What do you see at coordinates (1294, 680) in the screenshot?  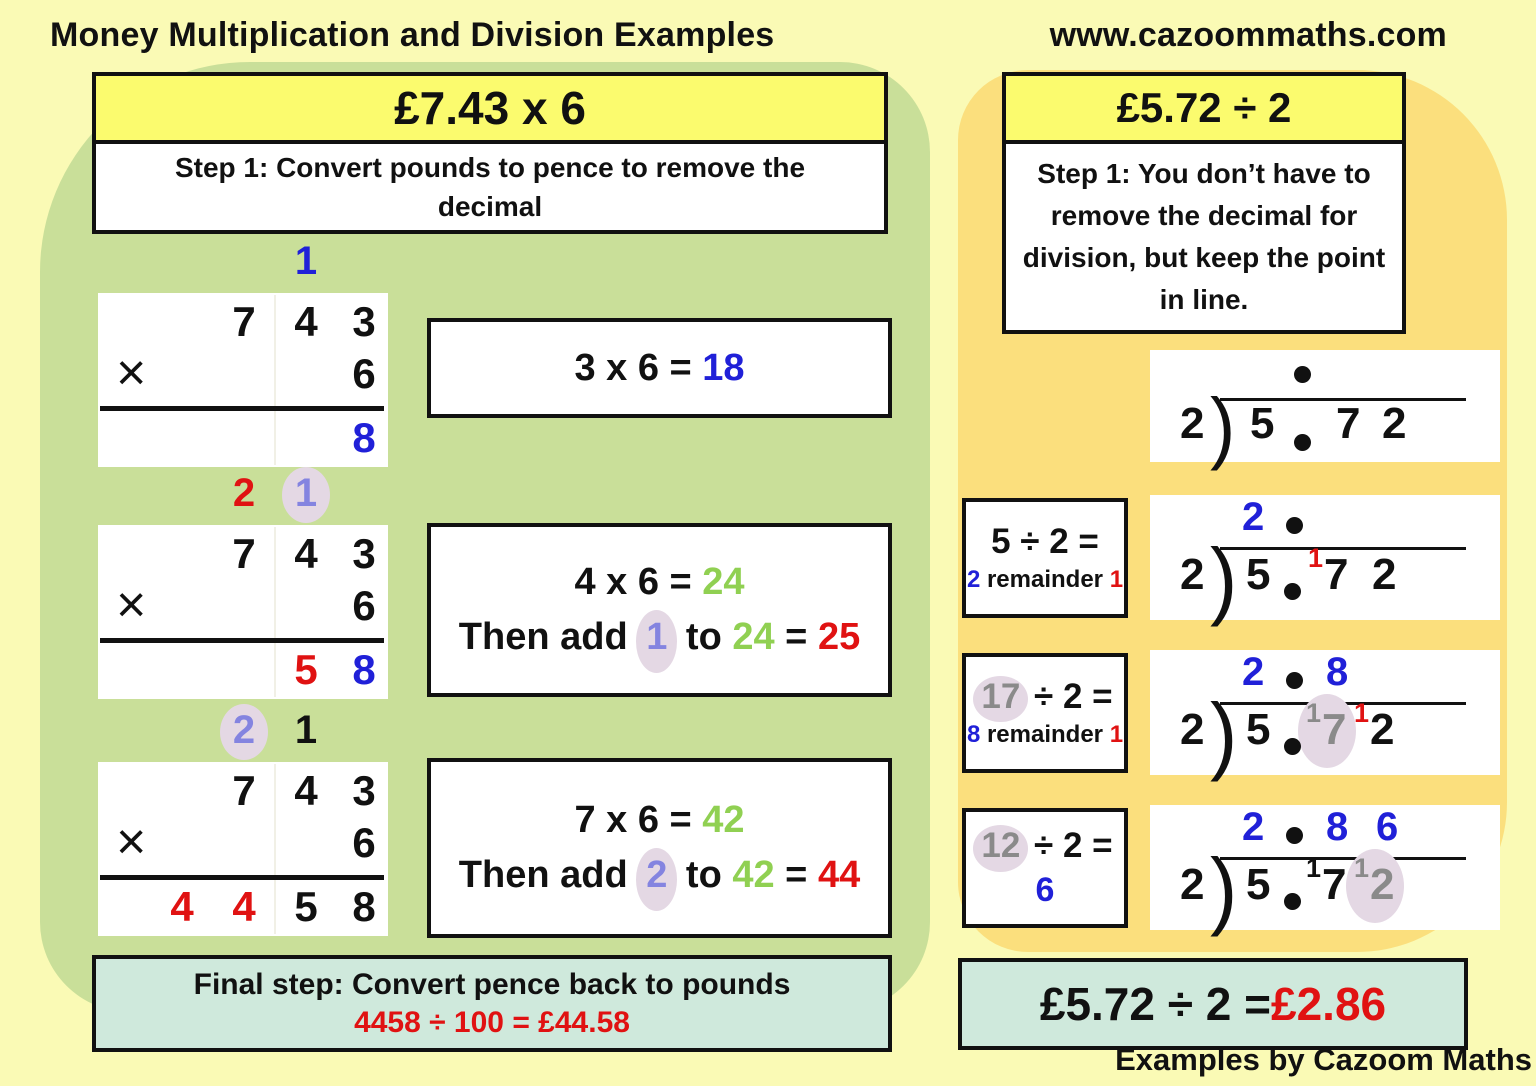 I see `quotient-decimal-dot` at bounding box center [1294, 680].